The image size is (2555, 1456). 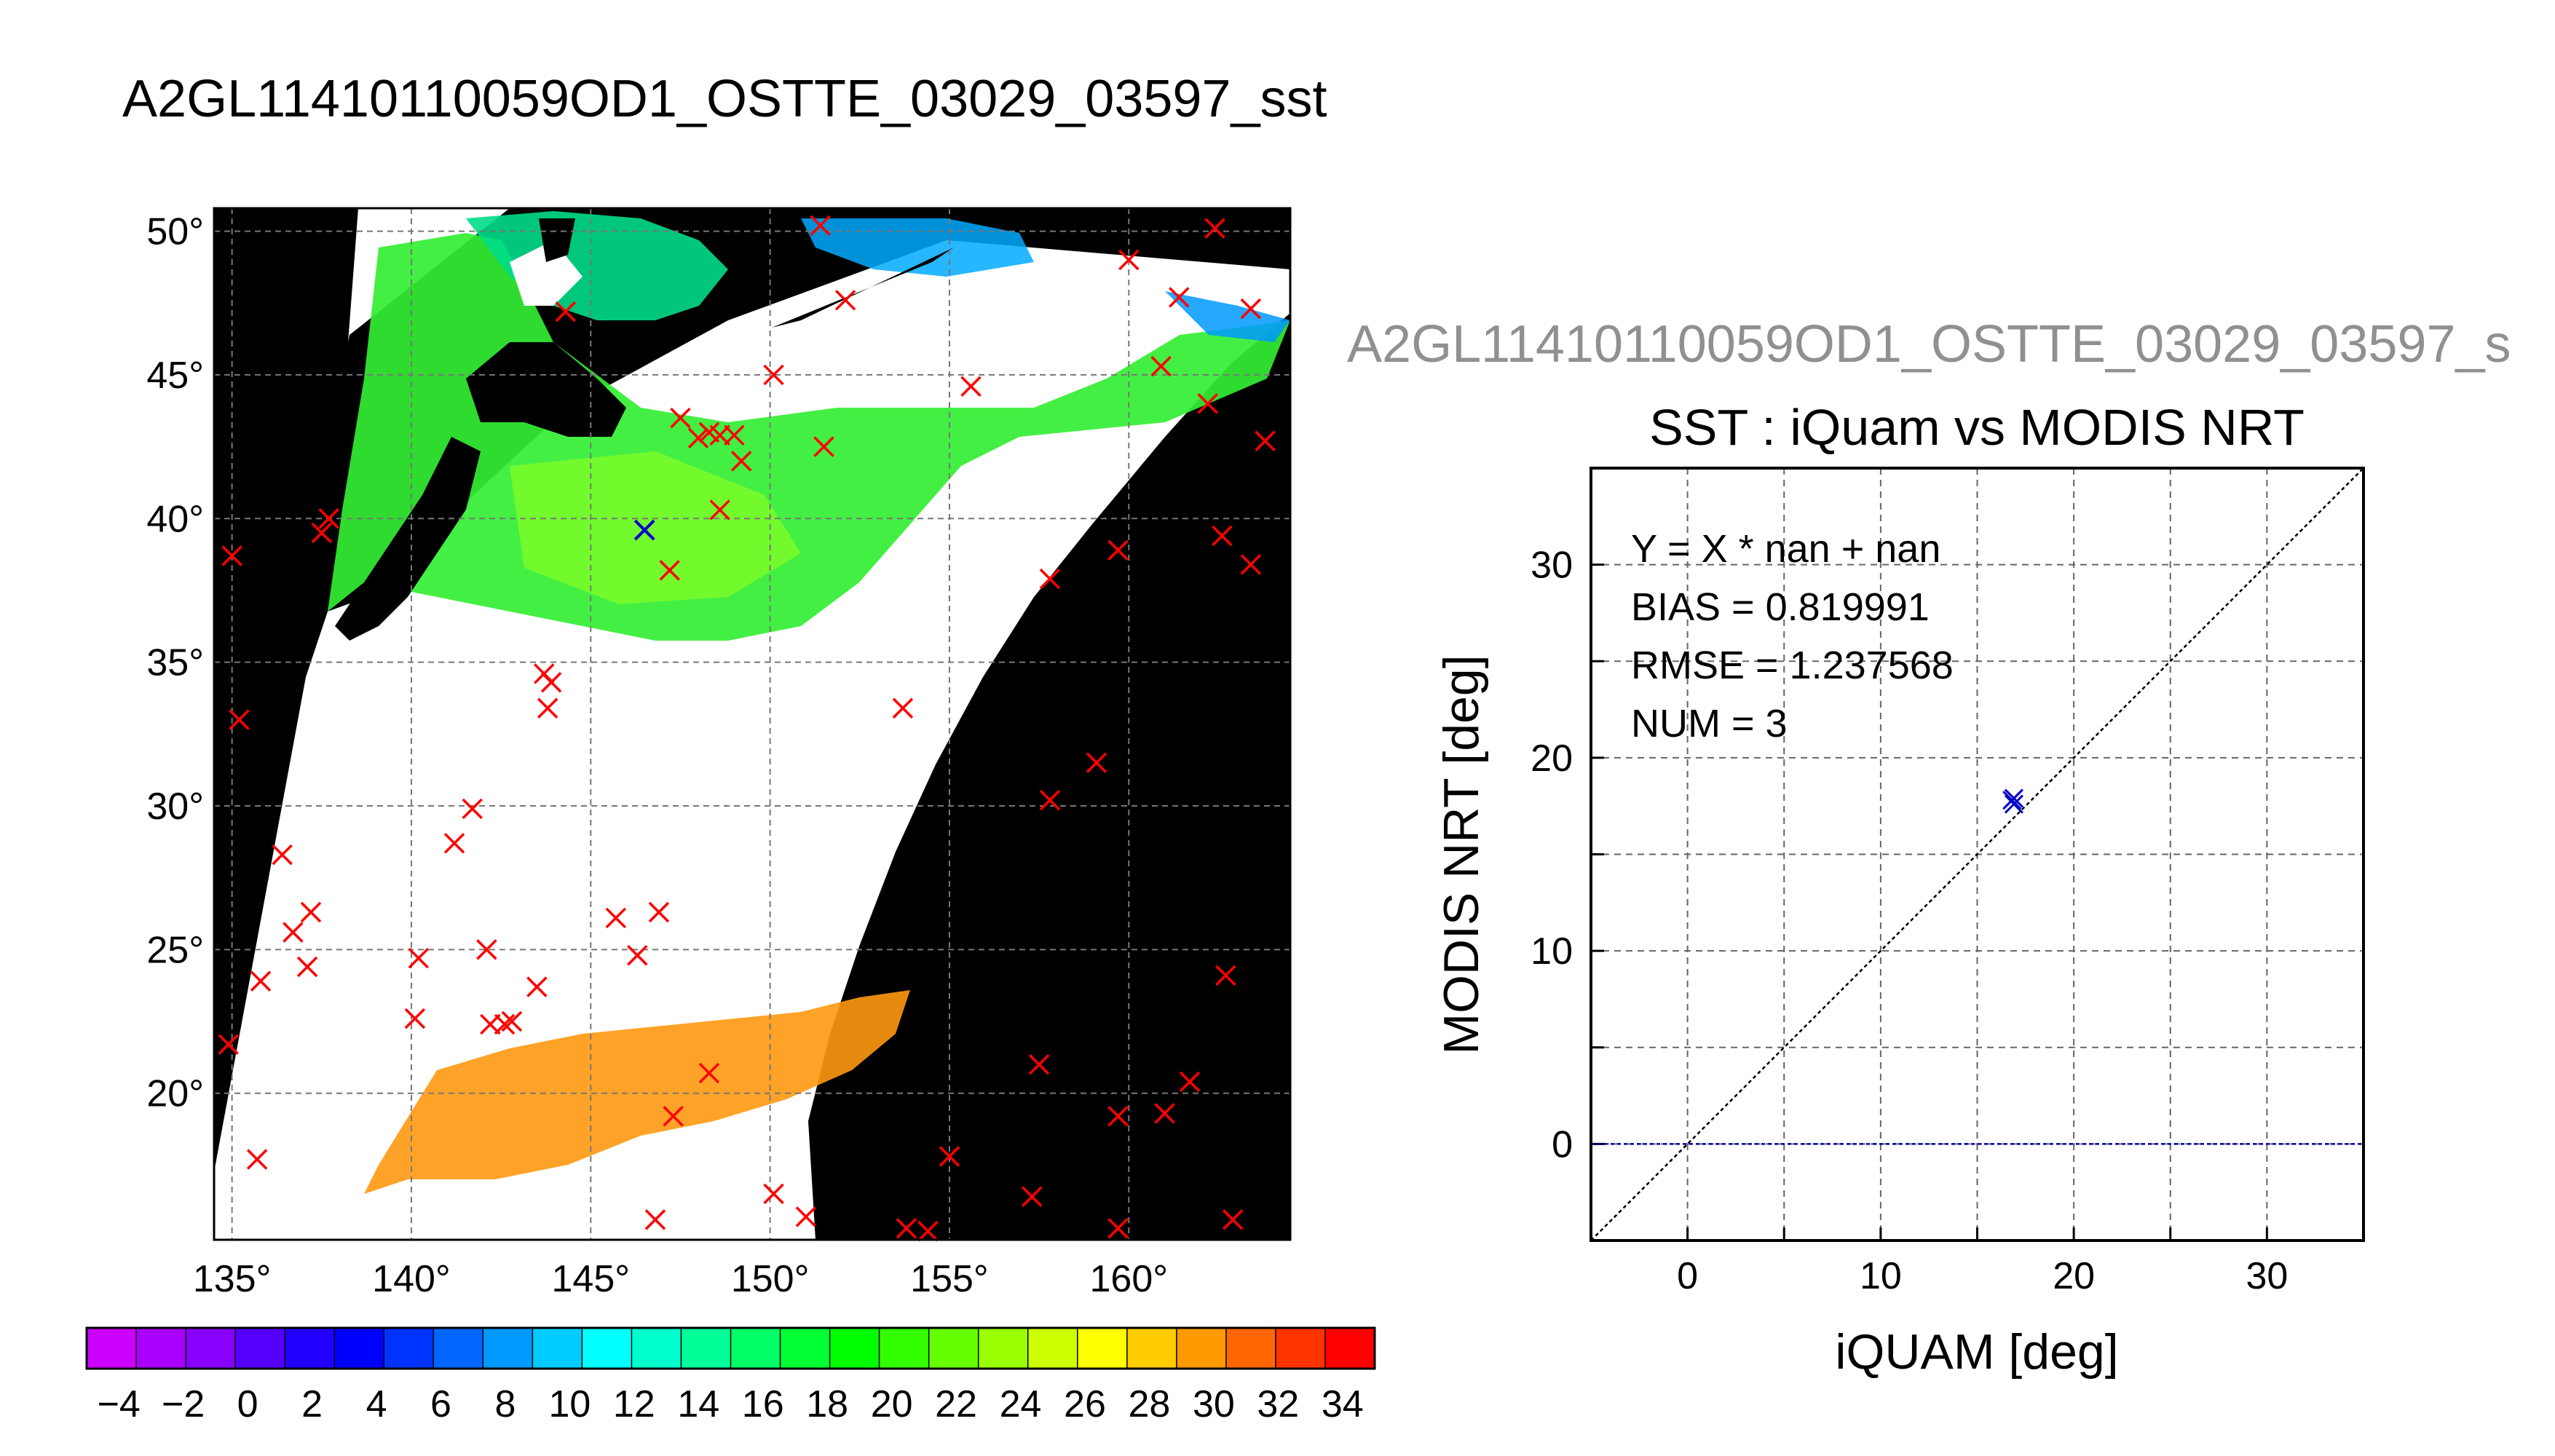 What do you see at coordinates (376, 1404) in the screenshot?
I see `colorbar-tick: 4` at bounding box center [376, 1404].